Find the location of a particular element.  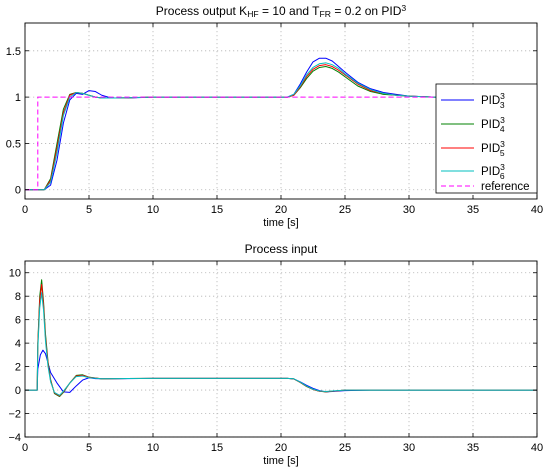

y-tick-label: 0.5 is located at coordinates (13, 144).